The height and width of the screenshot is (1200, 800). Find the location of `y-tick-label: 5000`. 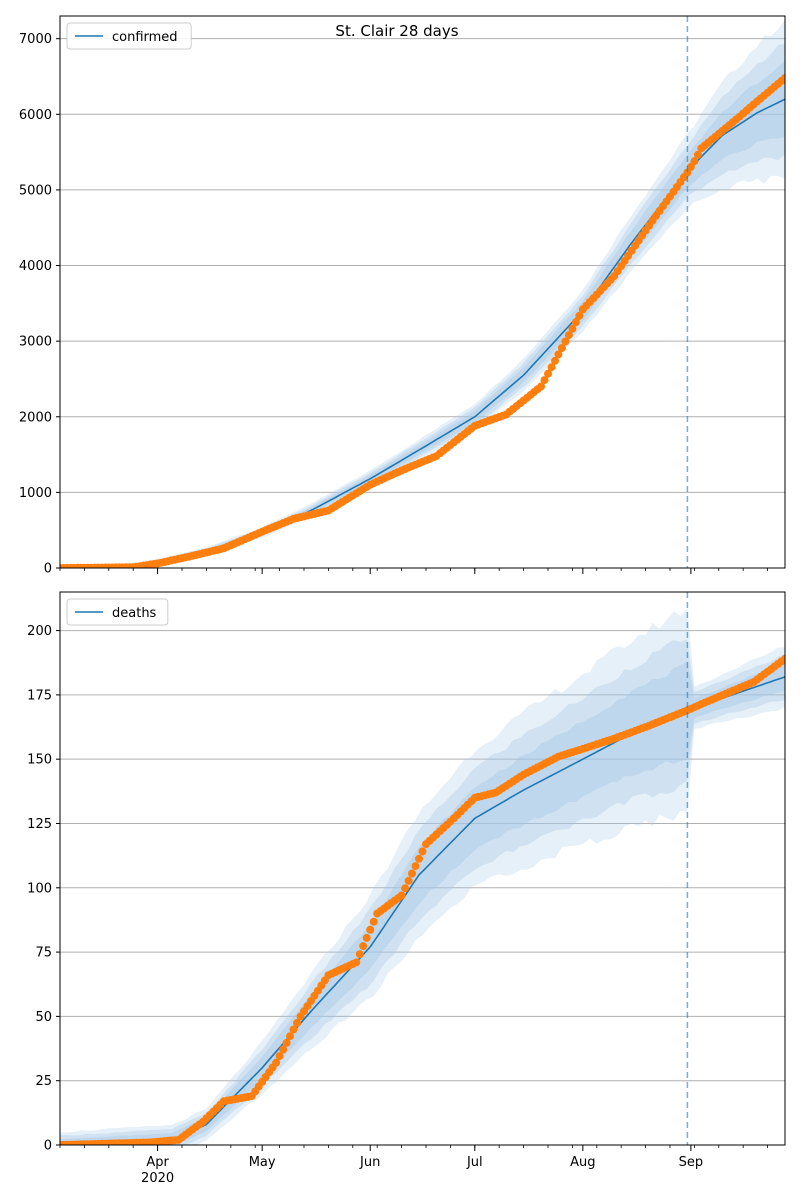

y-tick-label: 5000 is located at coordinates (35, 190).